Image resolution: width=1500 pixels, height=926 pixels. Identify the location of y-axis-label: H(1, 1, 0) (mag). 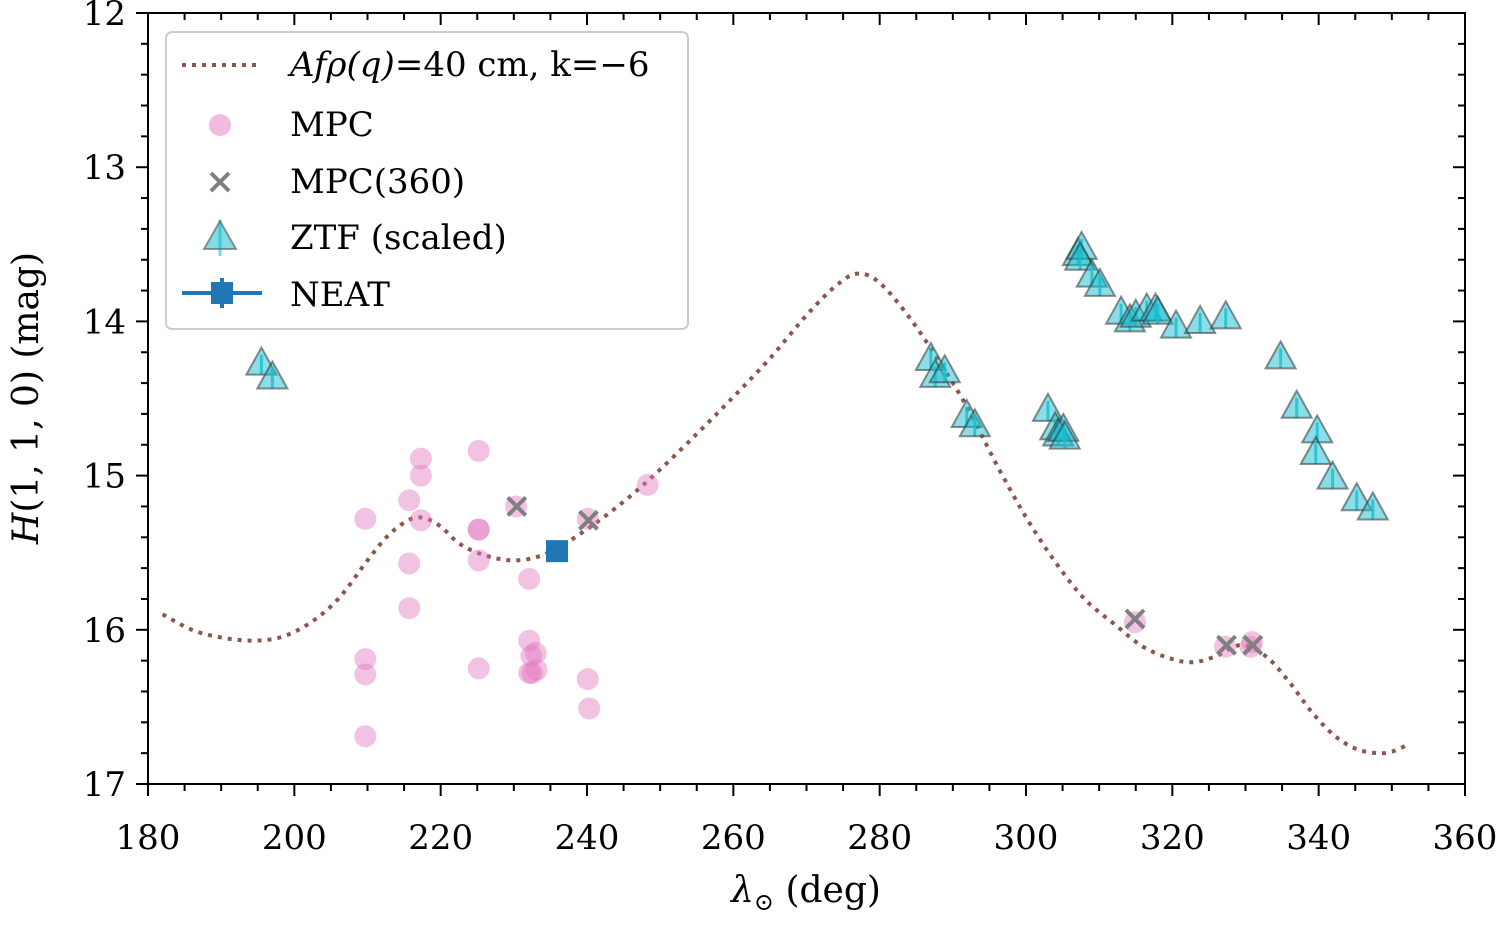
(26, 398).